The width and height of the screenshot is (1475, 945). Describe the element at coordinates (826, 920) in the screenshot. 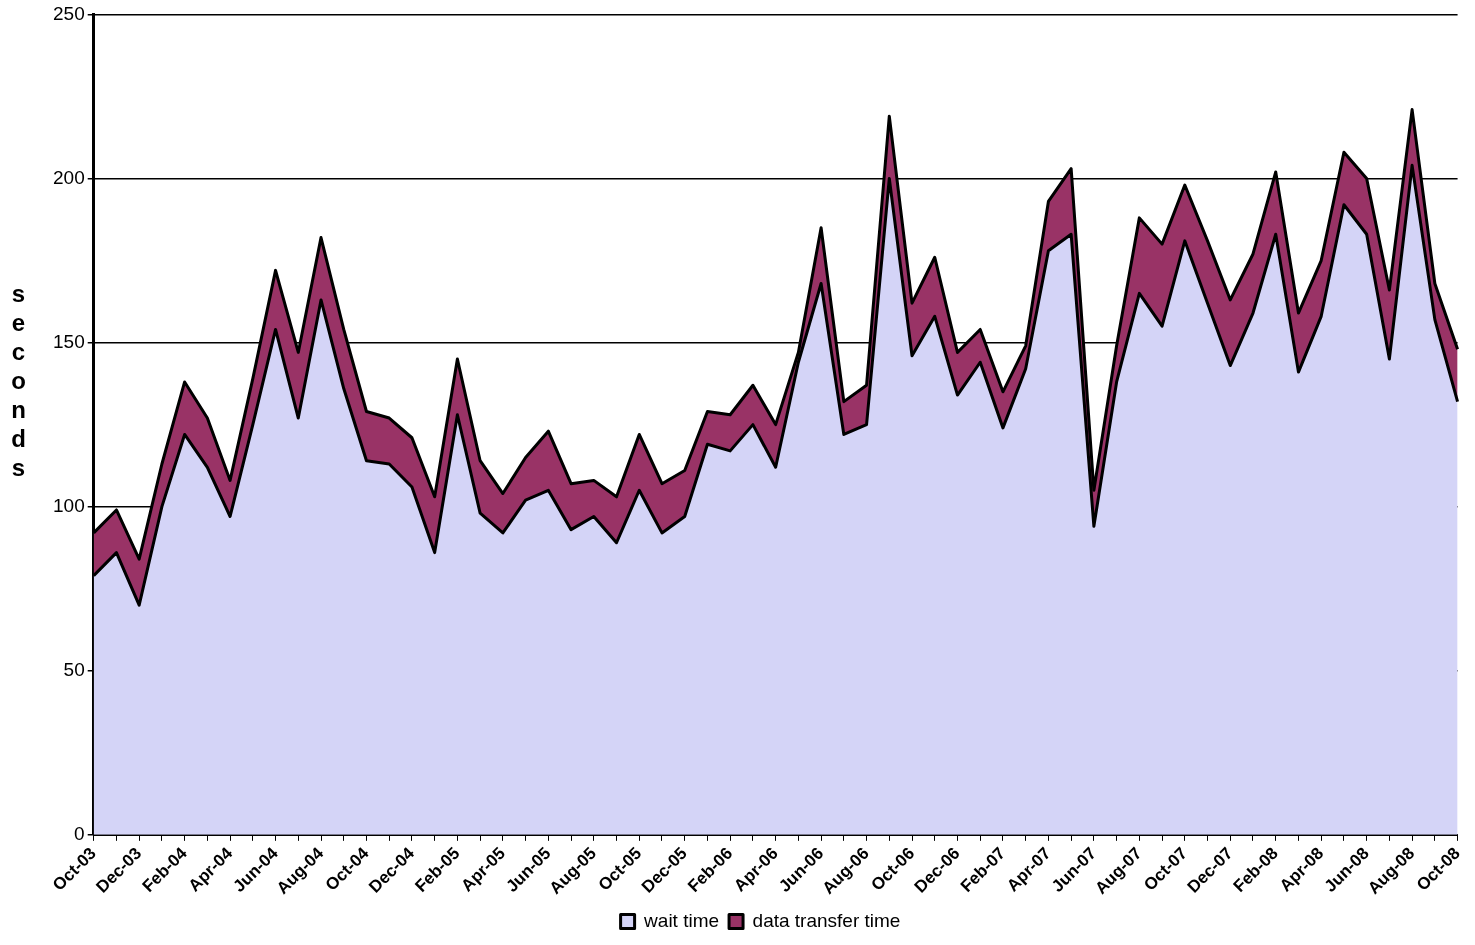

I see `legend-label: data transfer time` at that location.